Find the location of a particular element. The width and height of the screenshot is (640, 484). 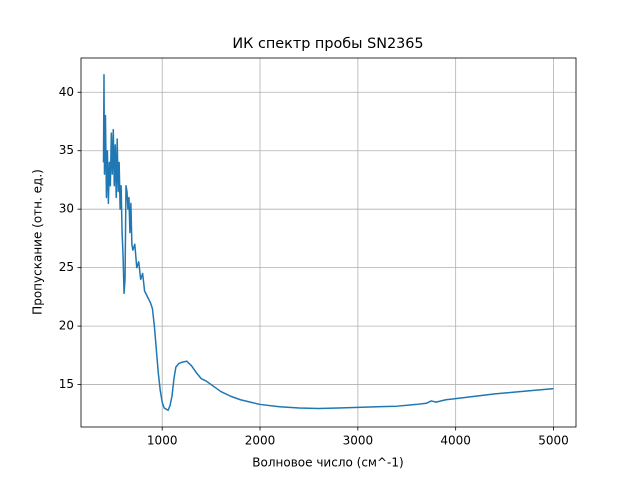

chart-title: ИК спектр пробы SN2365 is located at coordinates (327, 44).